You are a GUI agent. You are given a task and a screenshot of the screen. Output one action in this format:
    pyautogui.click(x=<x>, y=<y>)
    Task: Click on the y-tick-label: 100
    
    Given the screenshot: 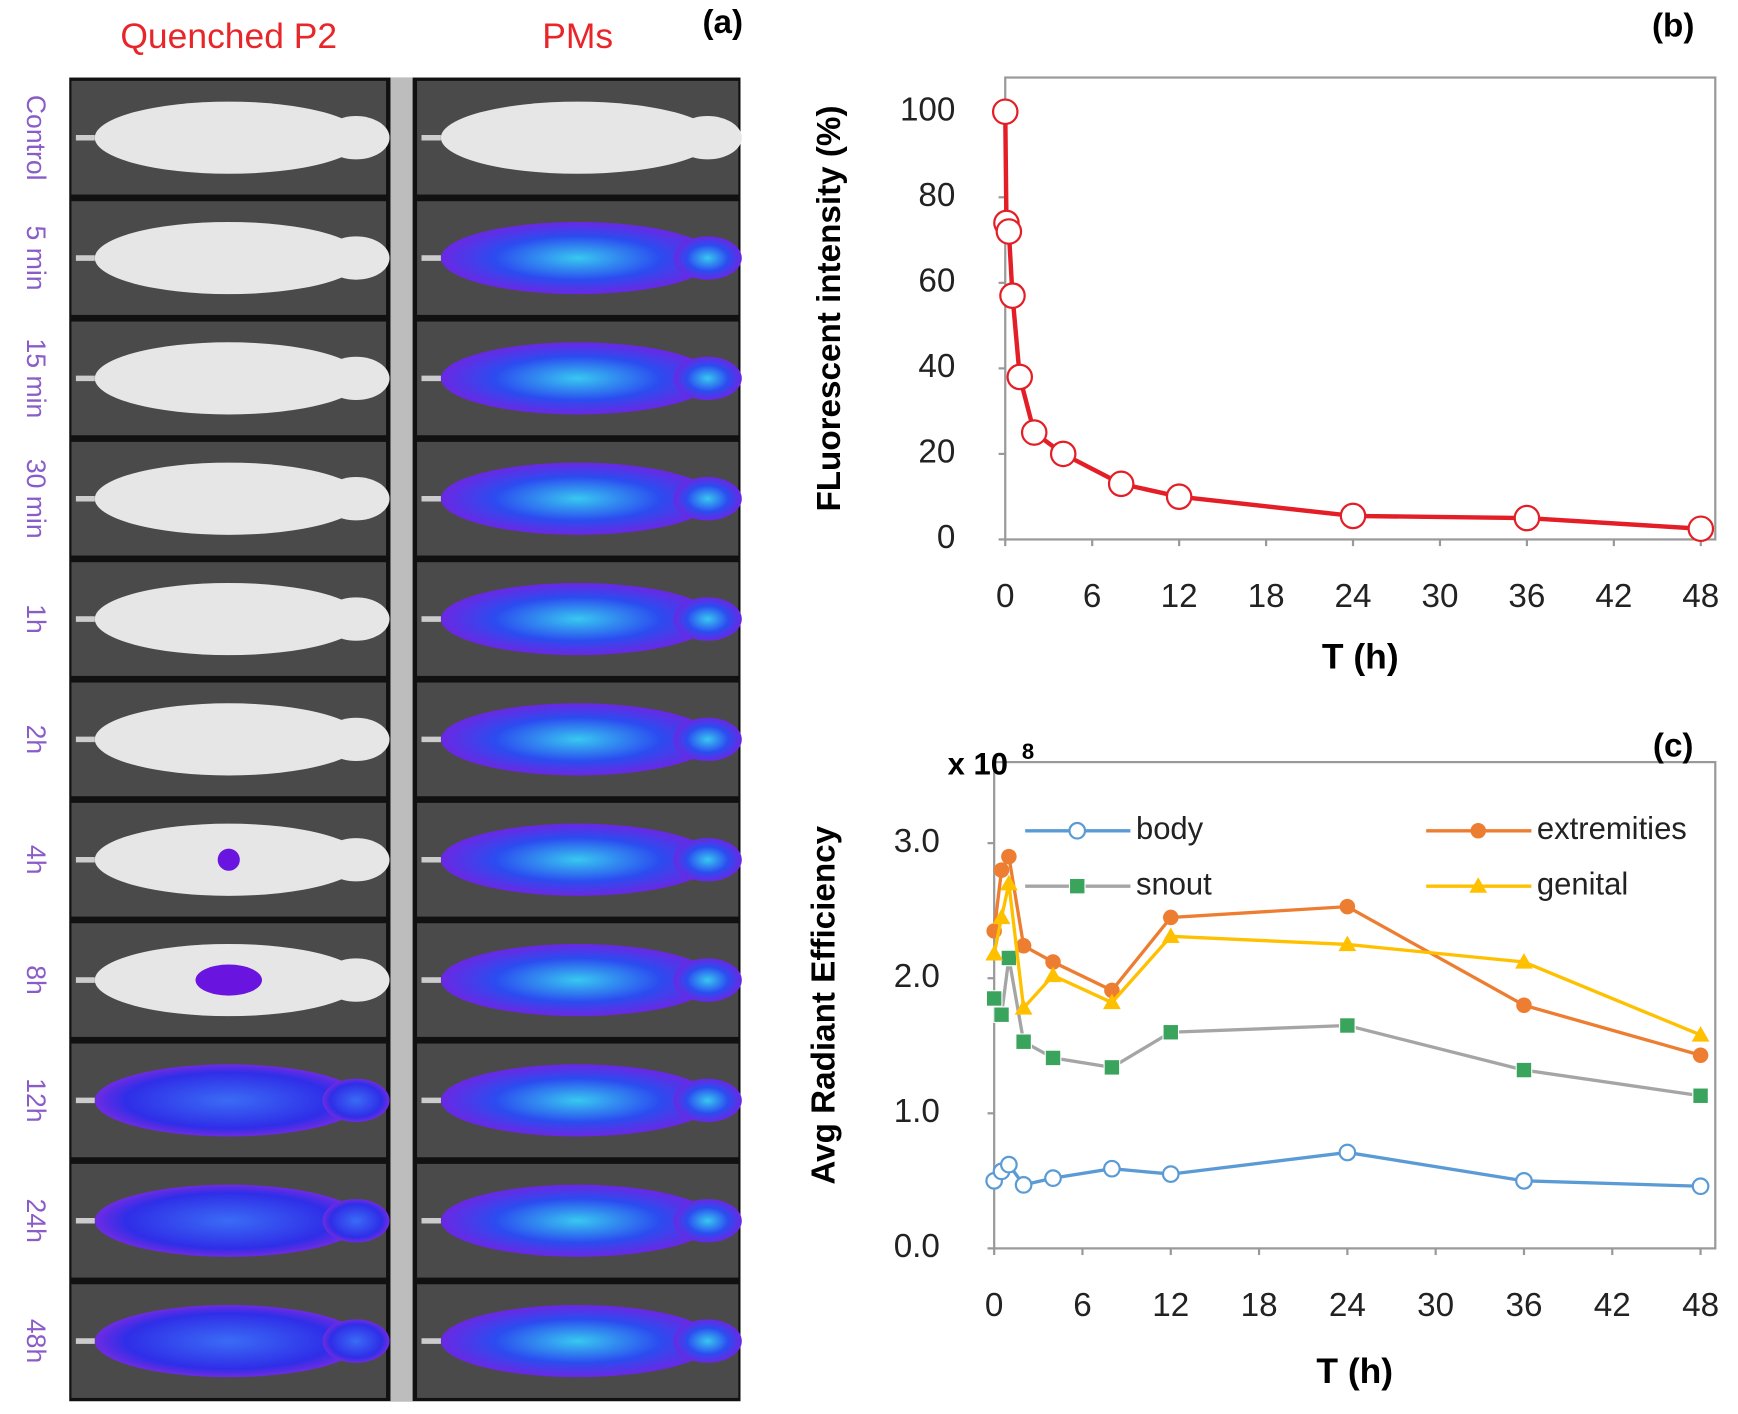 What is the action you would take?
    pyautogui.click(x=927, y=110)
    